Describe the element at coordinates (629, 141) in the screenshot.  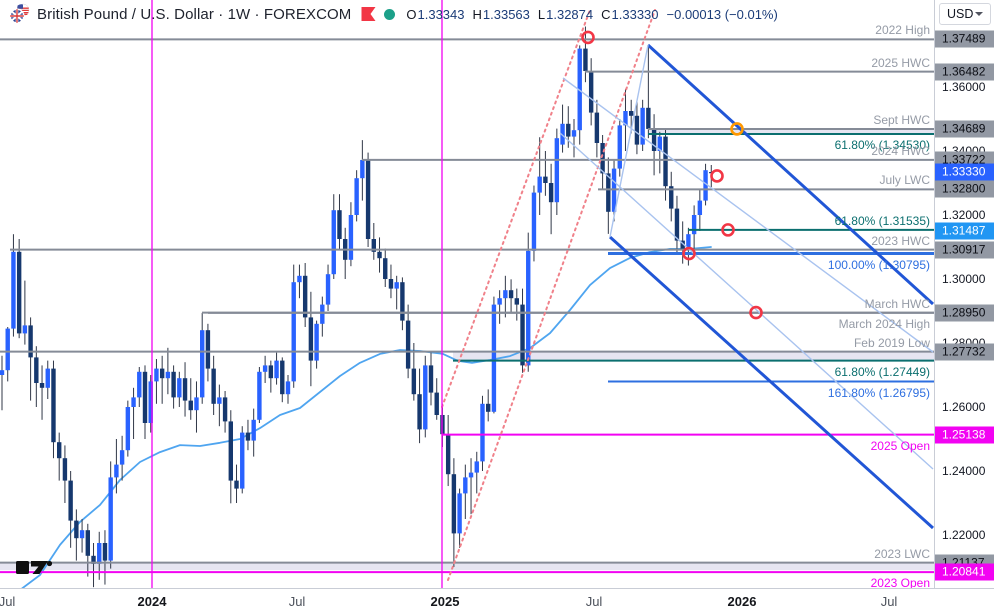
I see `descending-channel-line` at that location.